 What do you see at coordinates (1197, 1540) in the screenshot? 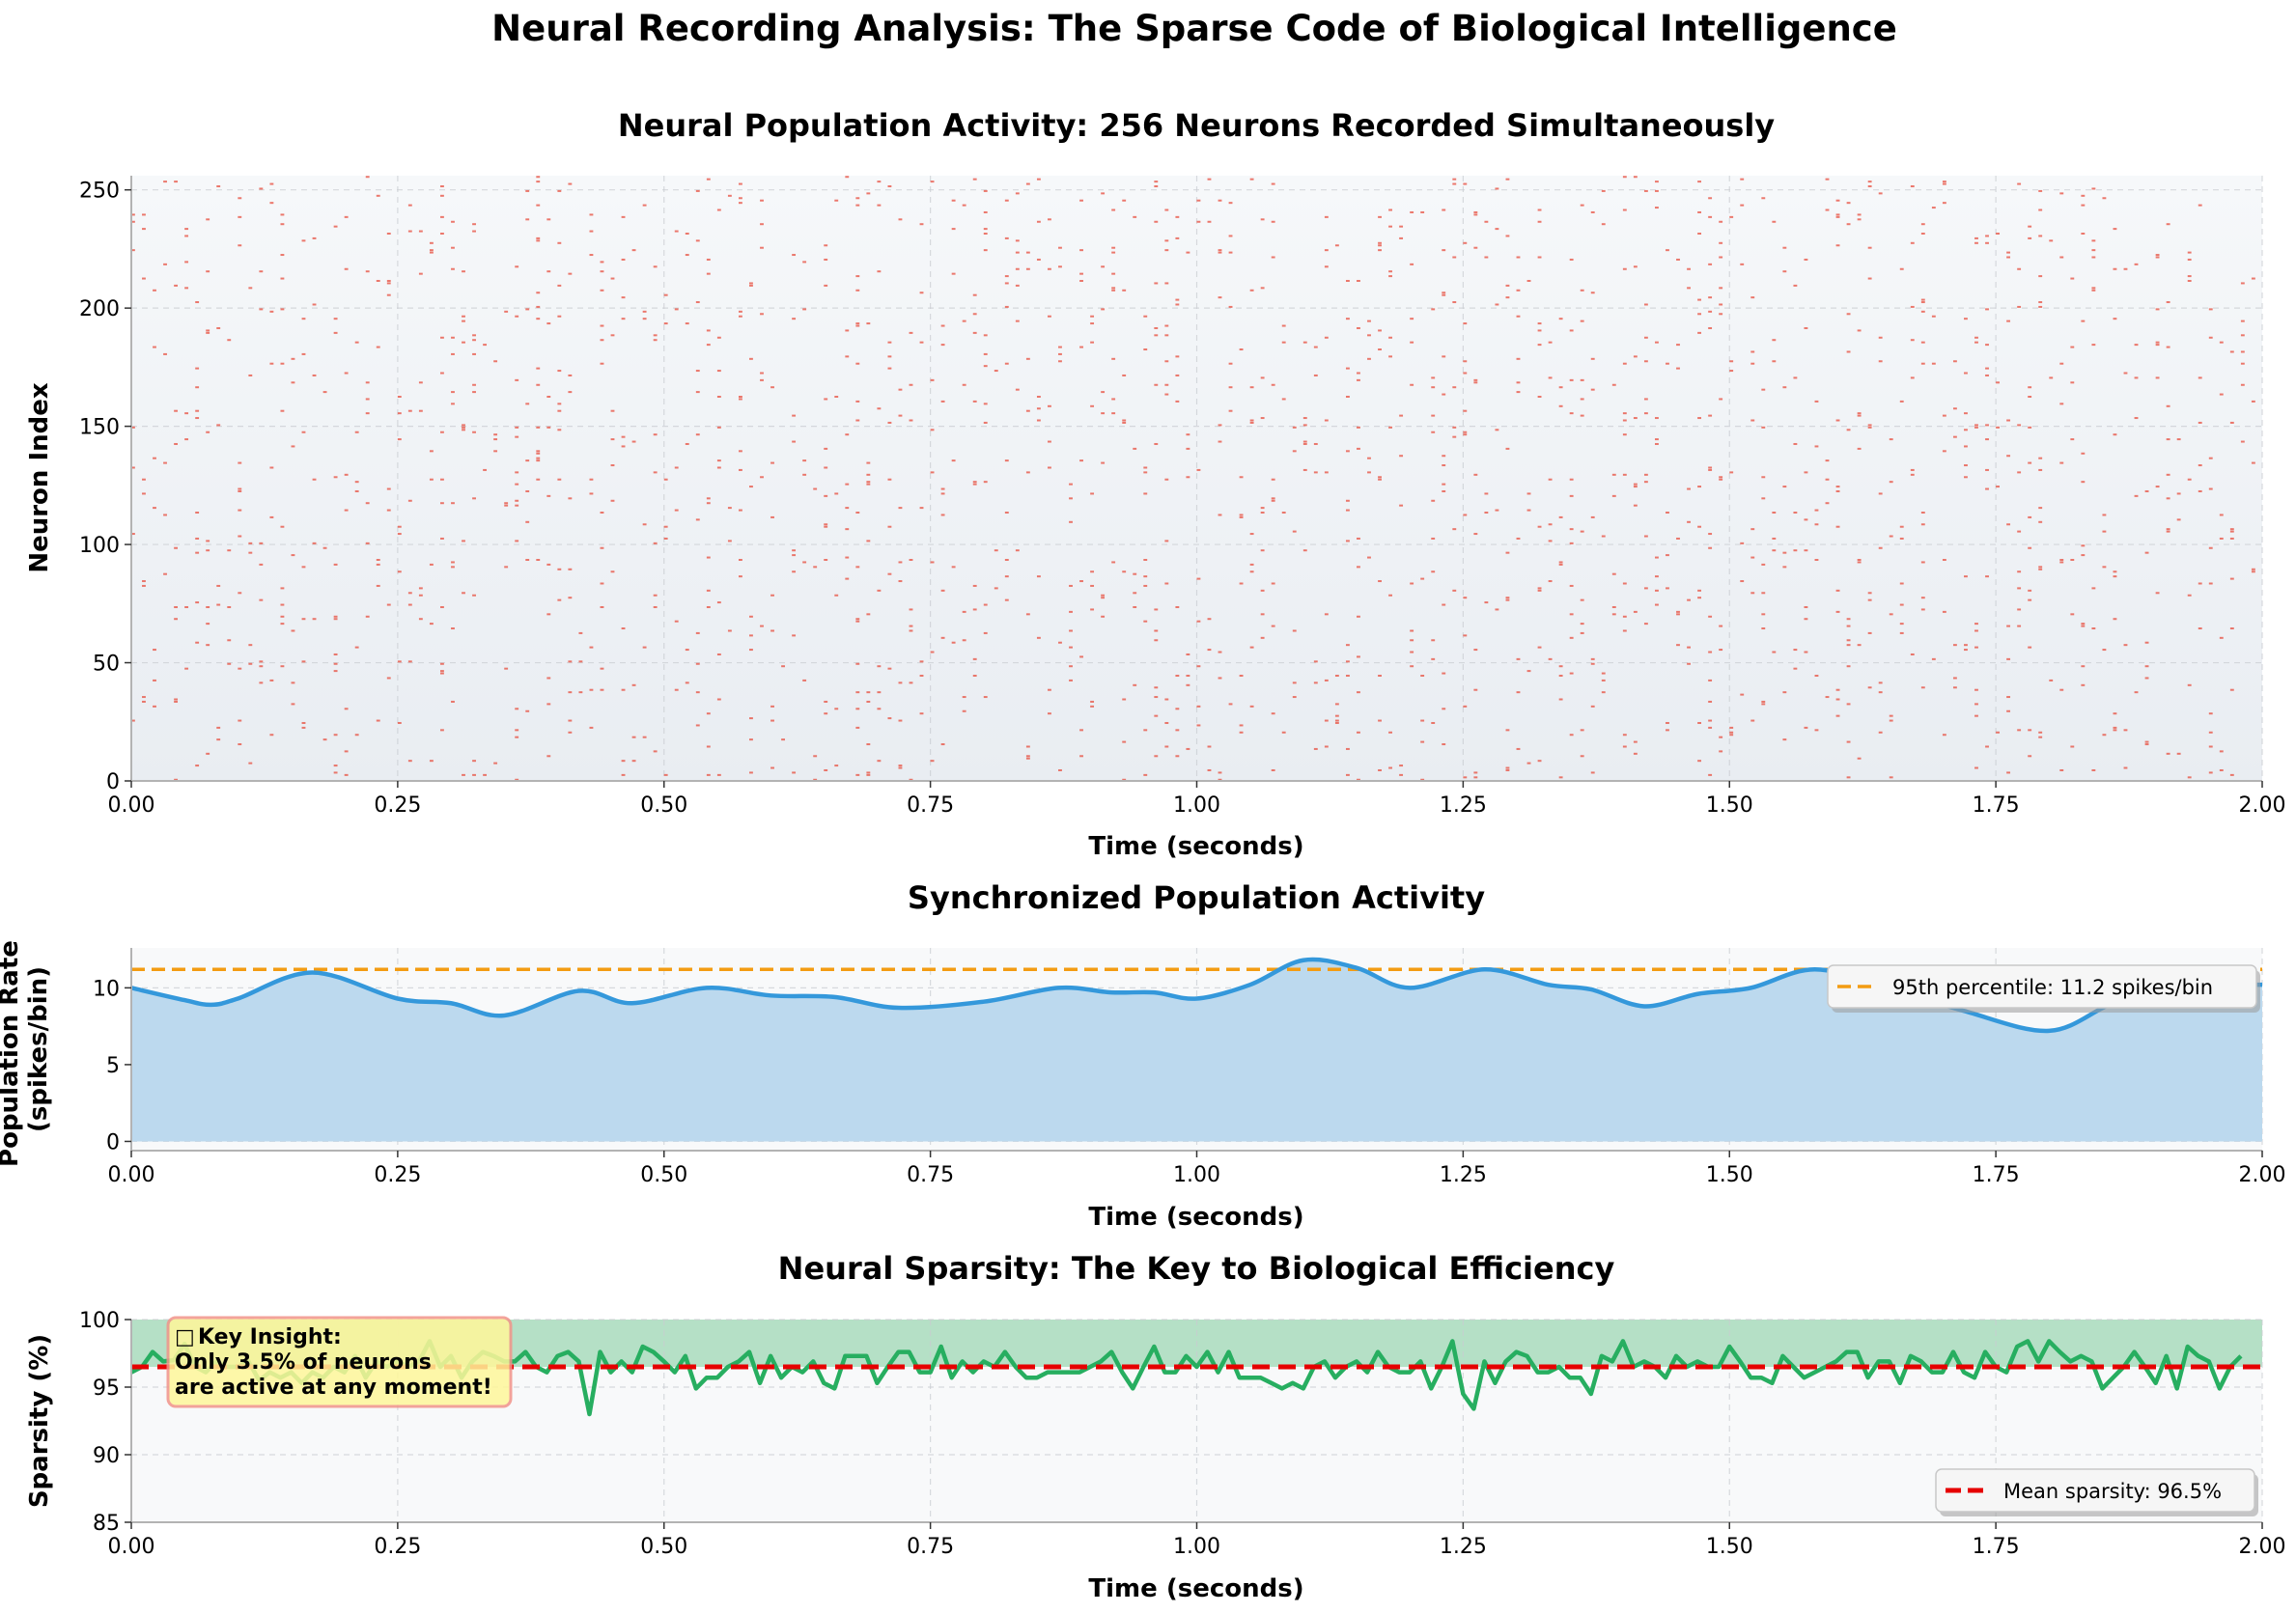
I see `sparsity-x-ticks: 0.00 0.25 0.50 0.75 1.00 1.25 1.50 1.75 2.00` at bounding box center [1197, 1540].